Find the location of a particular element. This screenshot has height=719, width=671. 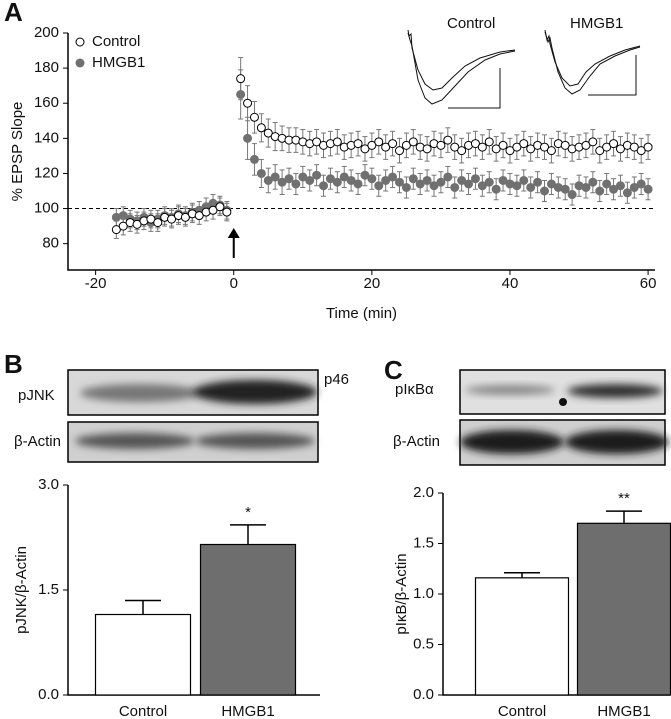

x-tick-label: Control is located at coordinates (522, 711).